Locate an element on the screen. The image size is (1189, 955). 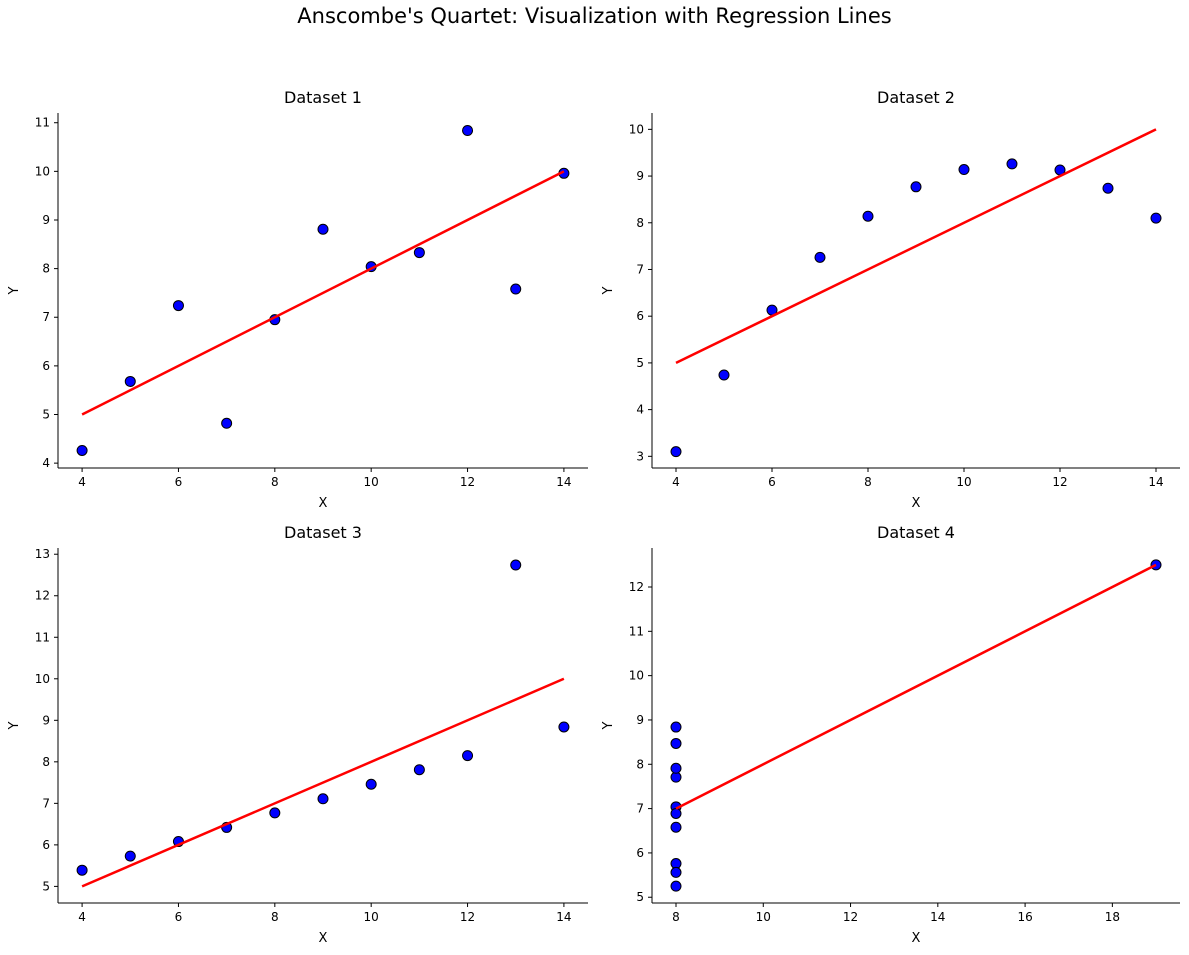
x-tick-label: 16 is located at coordinates (1024, 917).